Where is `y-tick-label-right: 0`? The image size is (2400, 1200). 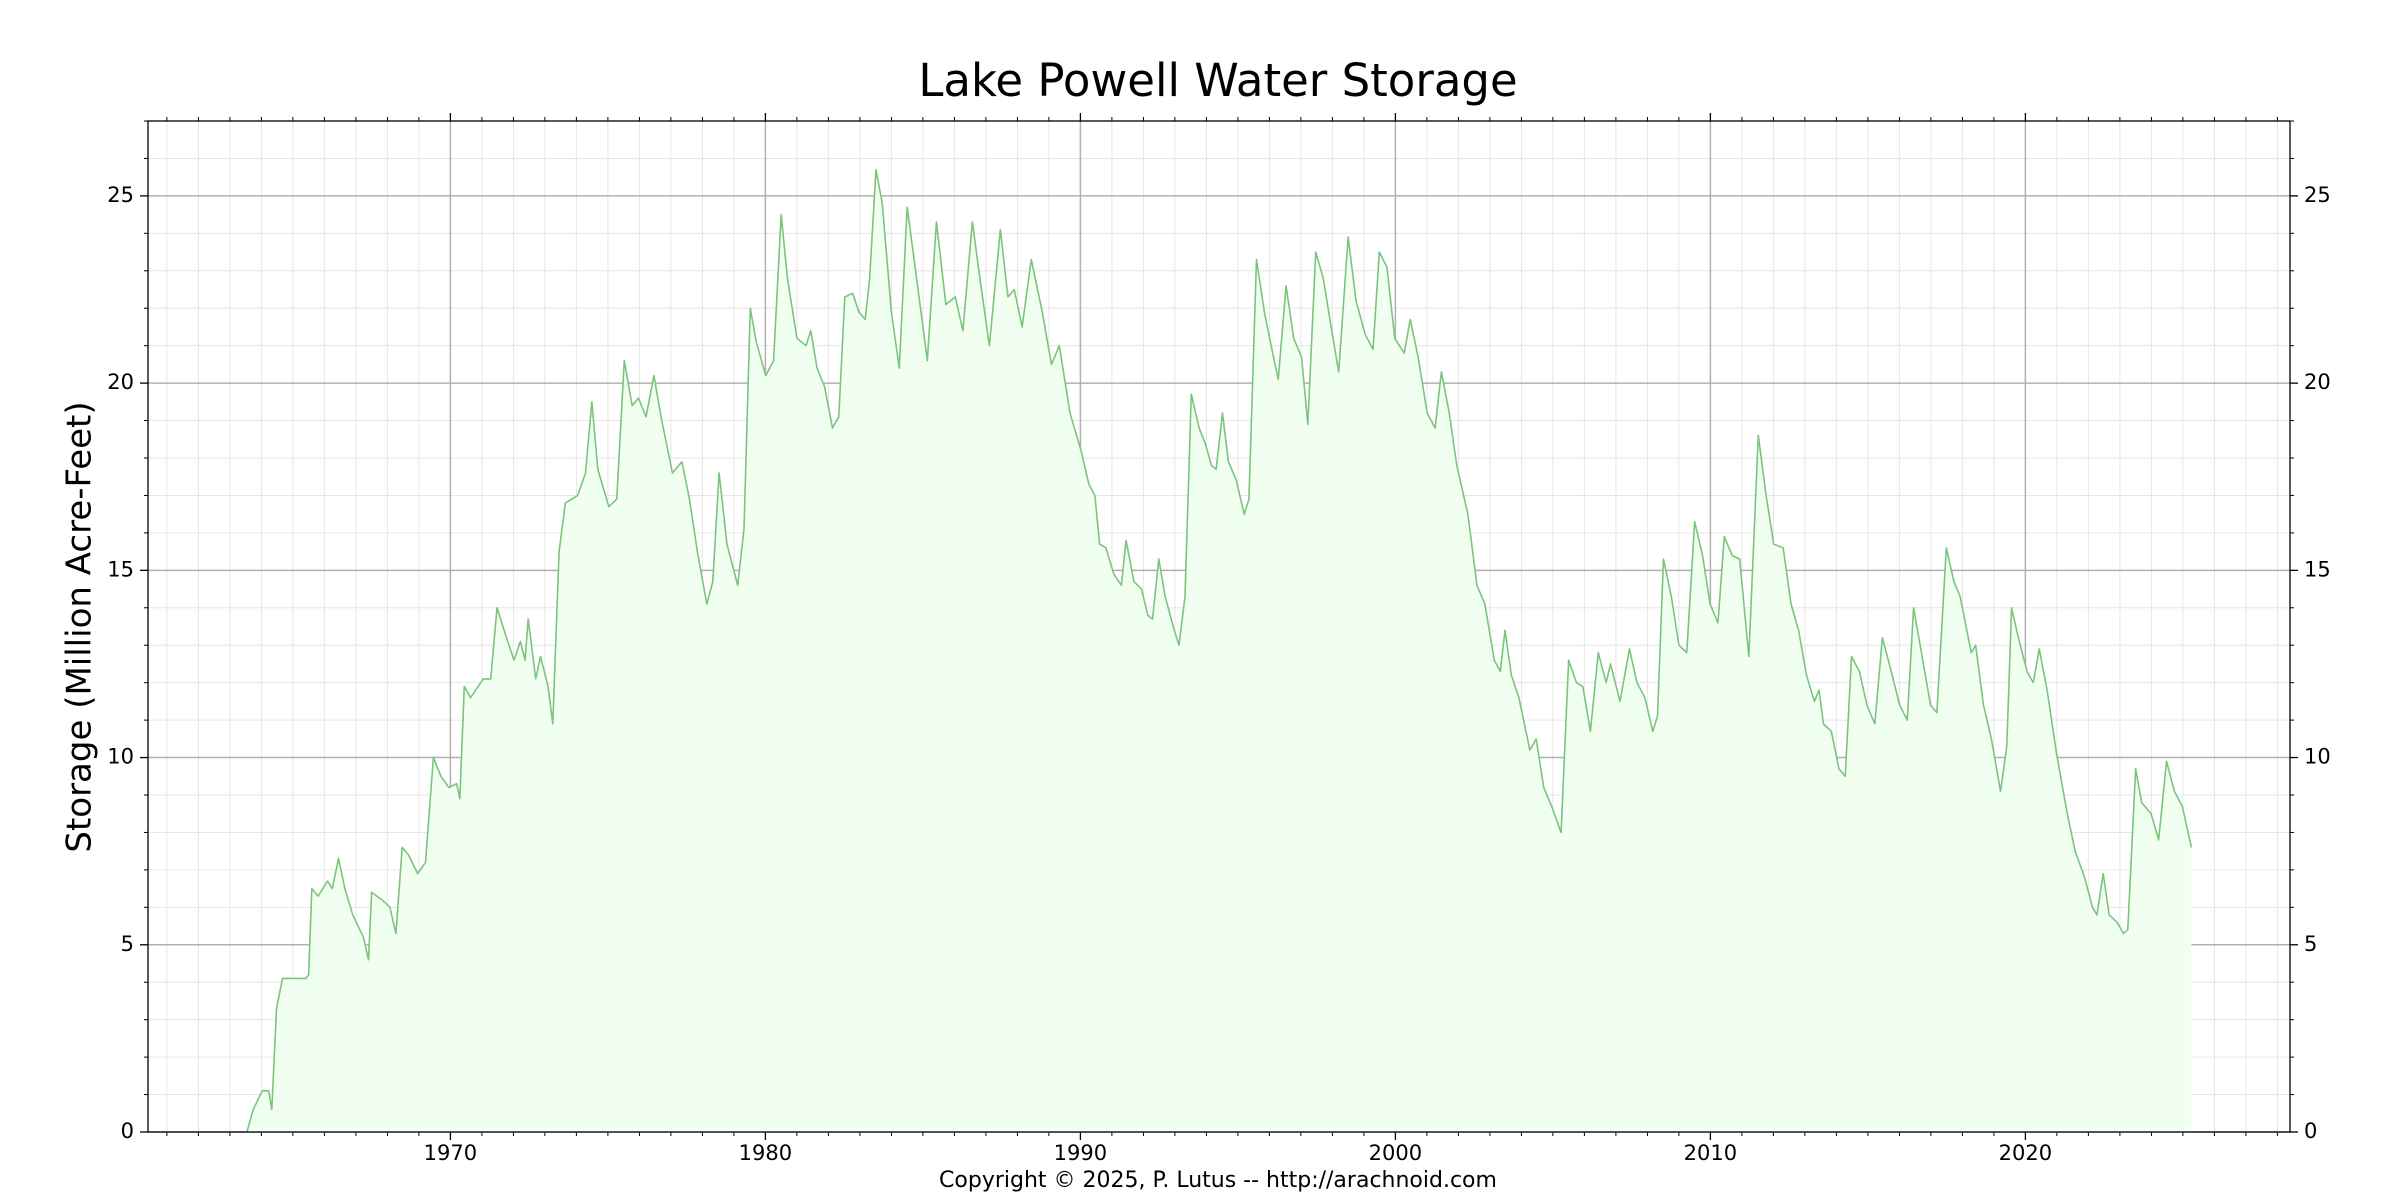 y-tick-label-right: 0 is located at coordinates (2310, 1131).